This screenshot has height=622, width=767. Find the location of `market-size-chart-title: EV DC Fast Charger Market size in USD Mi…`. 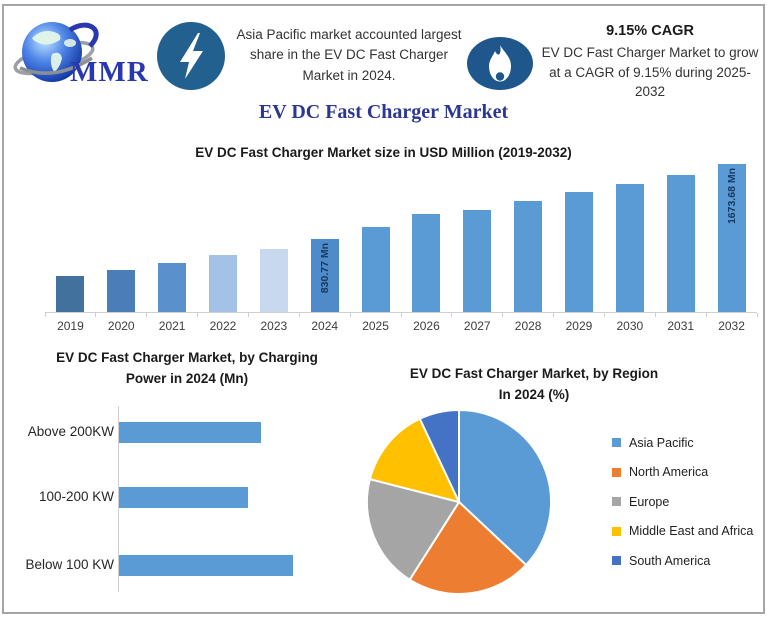

market-size-chart-title: EV DC Fast Charger Market size in USD Mi… is located at coordinates (383, 152).